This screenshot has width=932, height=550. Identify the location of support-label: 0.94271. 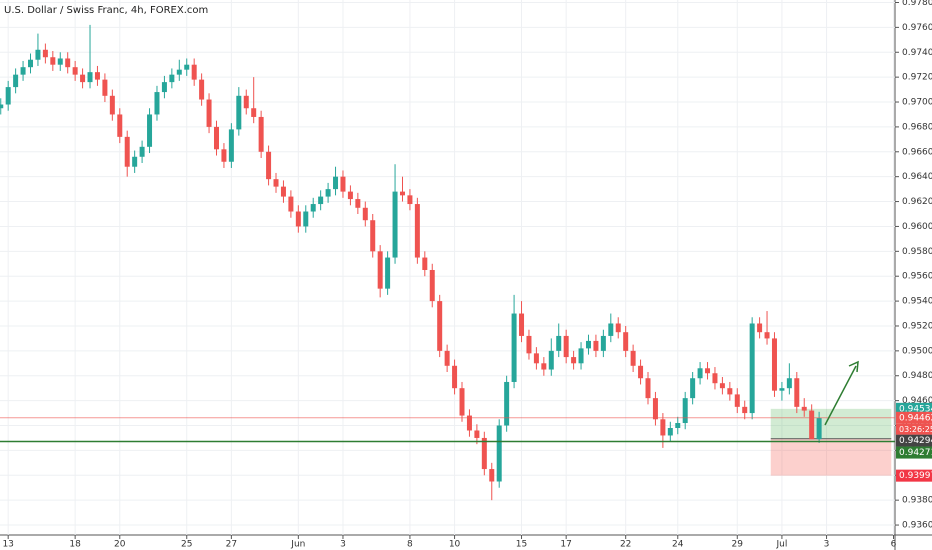
(915, 453).